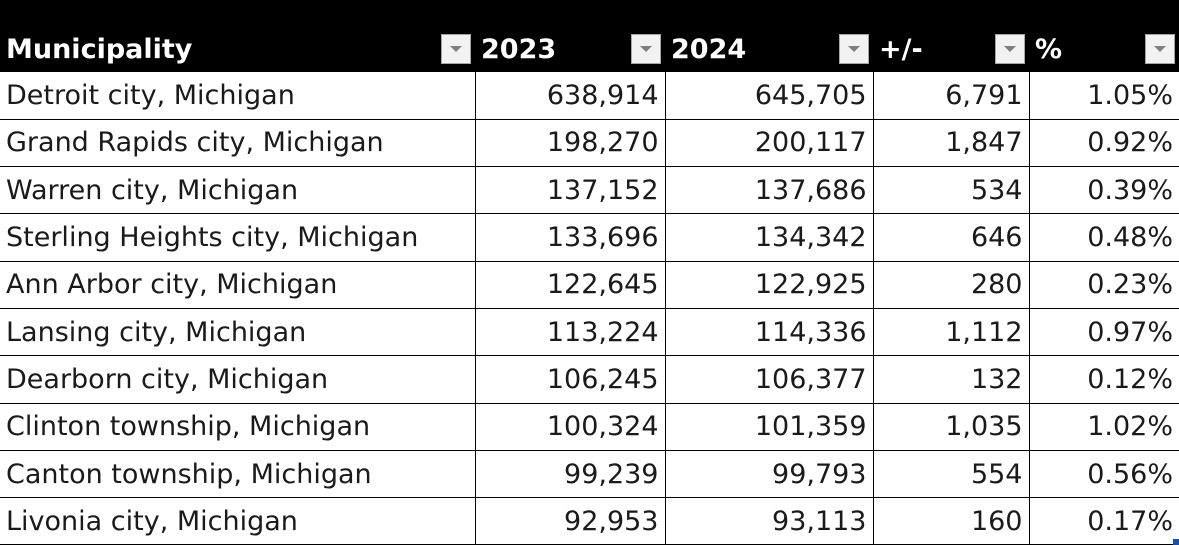 Image resolution: width=1179 pixels, height=545 pixels. What do you see at coordinates (570, 521) in the screenshot?
I see `cell-2023: 92,953` at bounding box center [570, 521].